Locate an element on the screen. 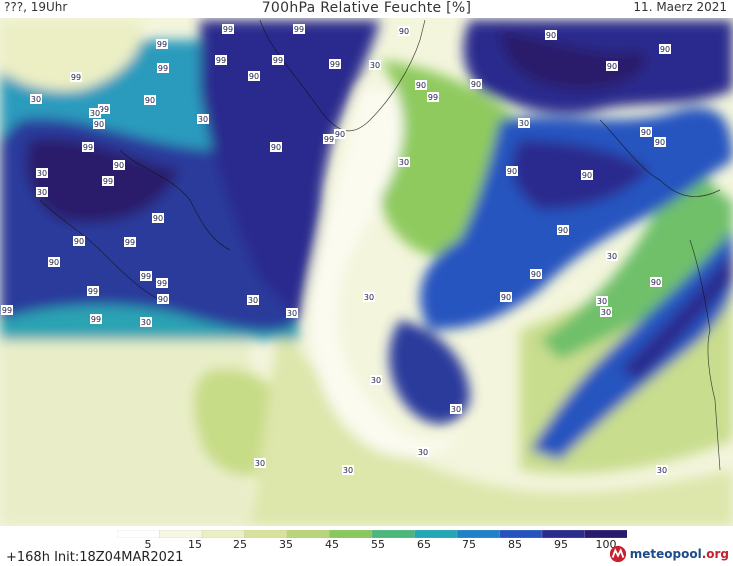 This screenshot has width=733, height=566. colorbar-tick-label: 15 is located at coordinates (195, 544).